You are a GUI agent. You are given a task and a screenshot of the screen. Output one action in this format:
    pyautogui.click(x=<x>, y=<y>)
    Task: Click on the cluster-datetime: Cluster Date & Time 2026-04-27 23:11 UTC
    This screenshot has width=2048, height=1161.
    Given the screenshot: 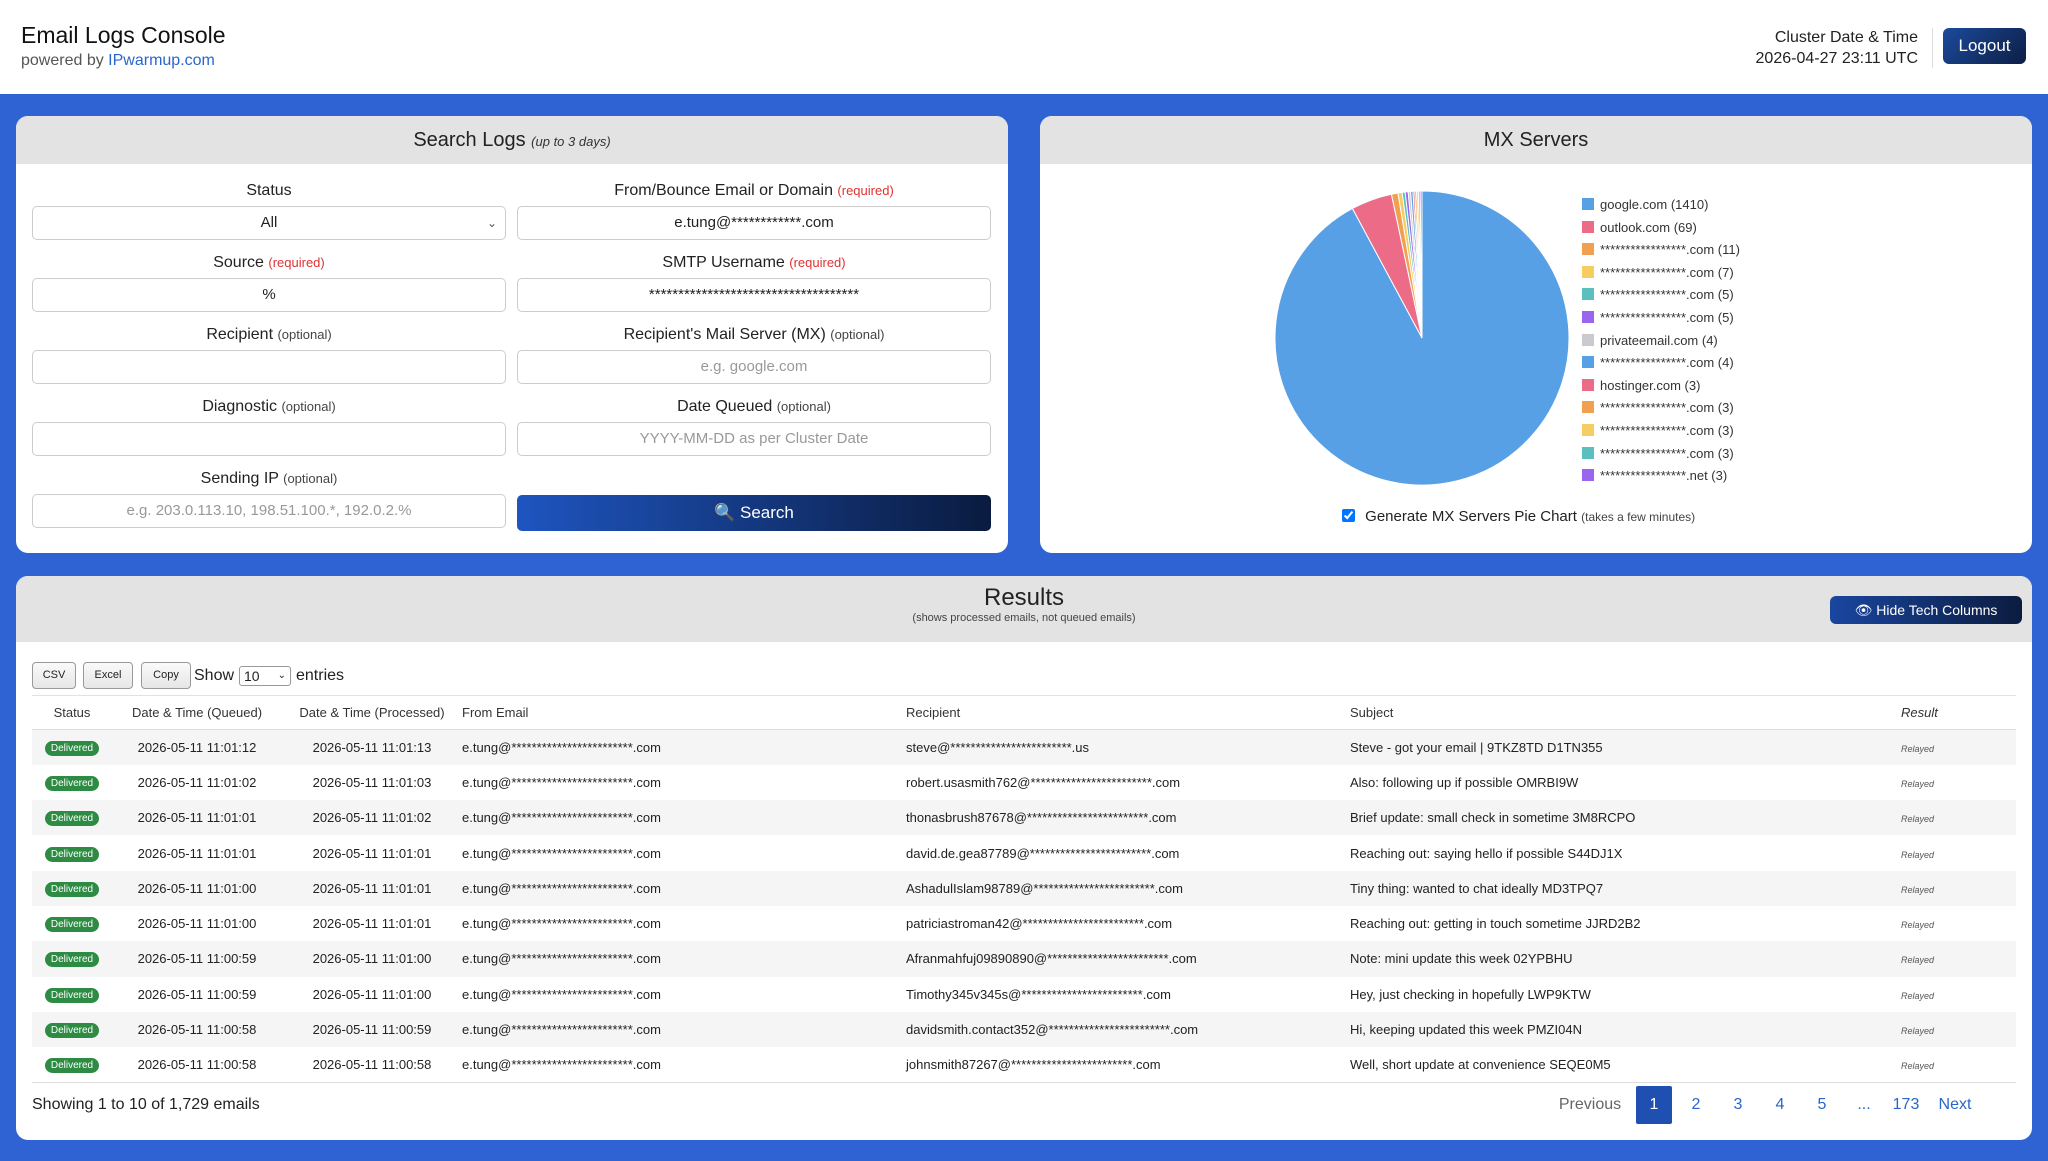 What is the action you would take?
    pyautogui.click(x=1837, y=48)
    